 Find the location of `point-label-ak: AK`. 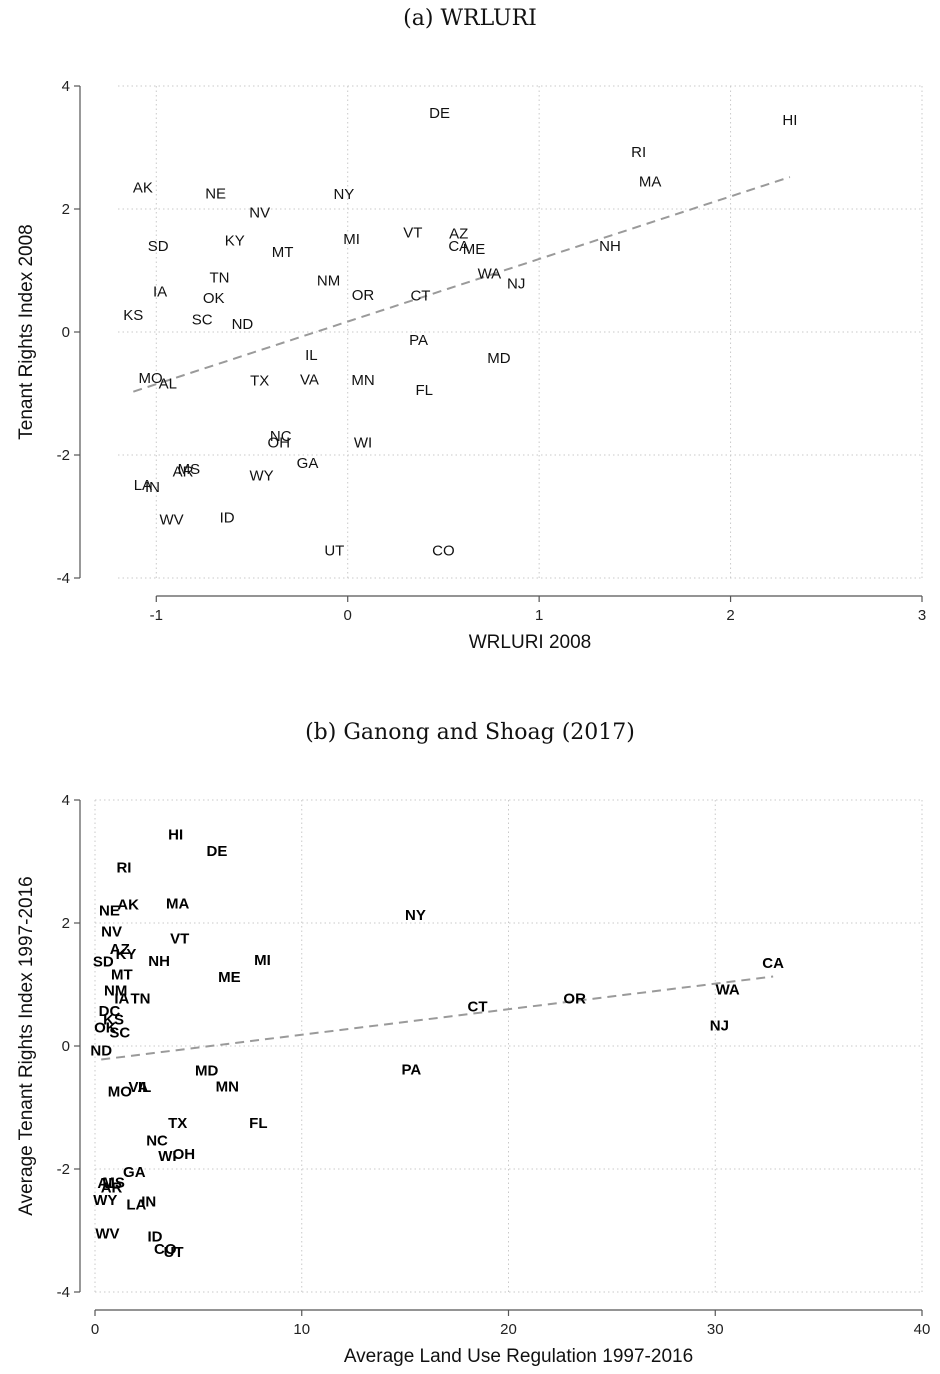

point-label-ak: AK is located at coordinates (143, 187).